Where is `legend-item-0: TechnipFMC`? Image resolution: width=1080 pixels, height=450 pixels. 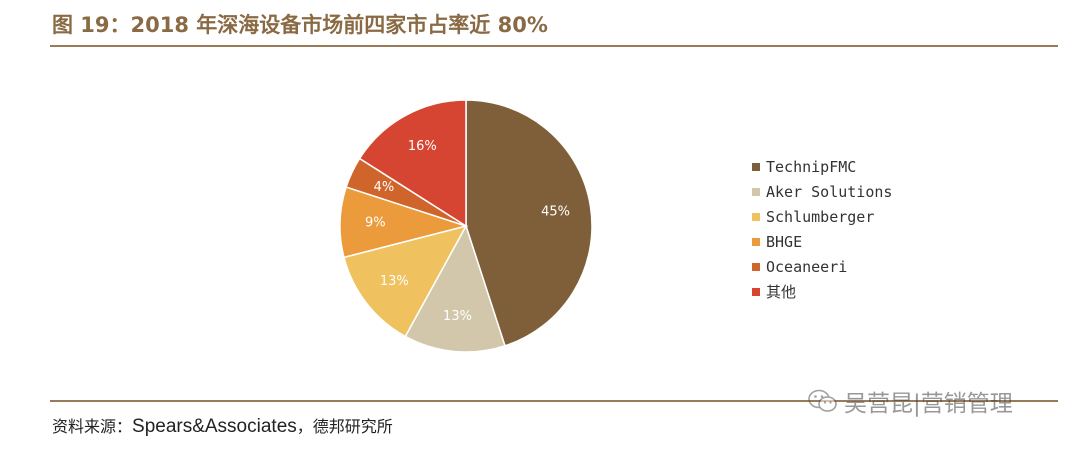
legend-item-0: TechnipFMC is located at coordinates (822, 166).